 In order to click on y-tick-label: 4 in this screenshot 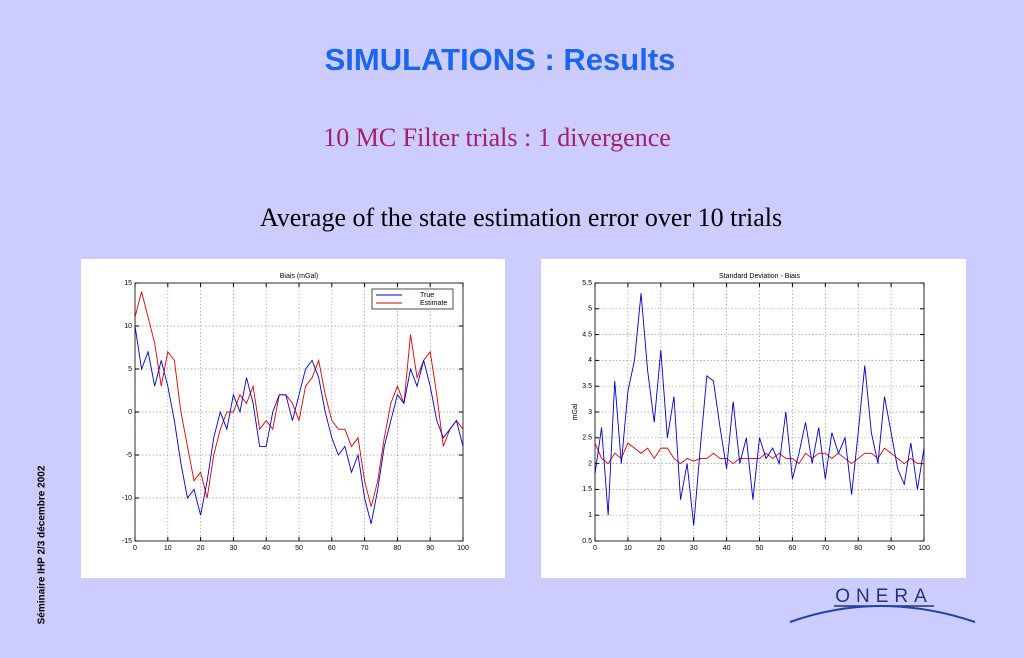, I will do `click(590, 360)`.